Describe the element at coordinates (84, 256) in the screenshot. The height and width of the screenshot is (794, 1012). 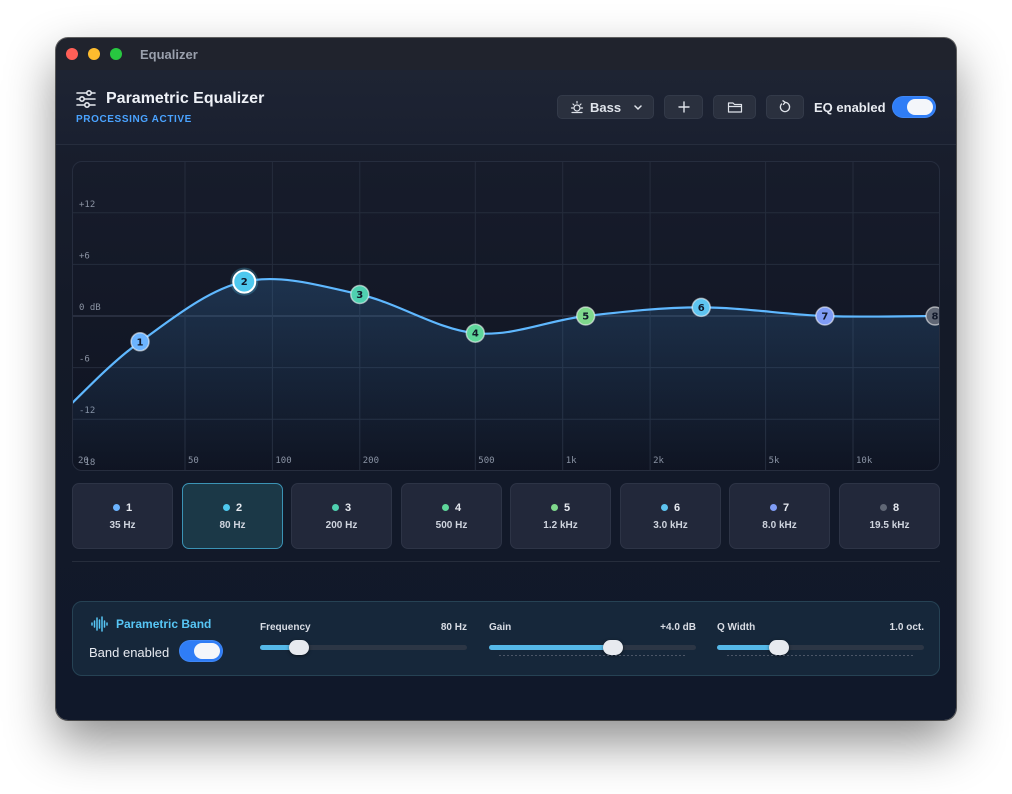
I see `y-tick-label: +6` at that location.